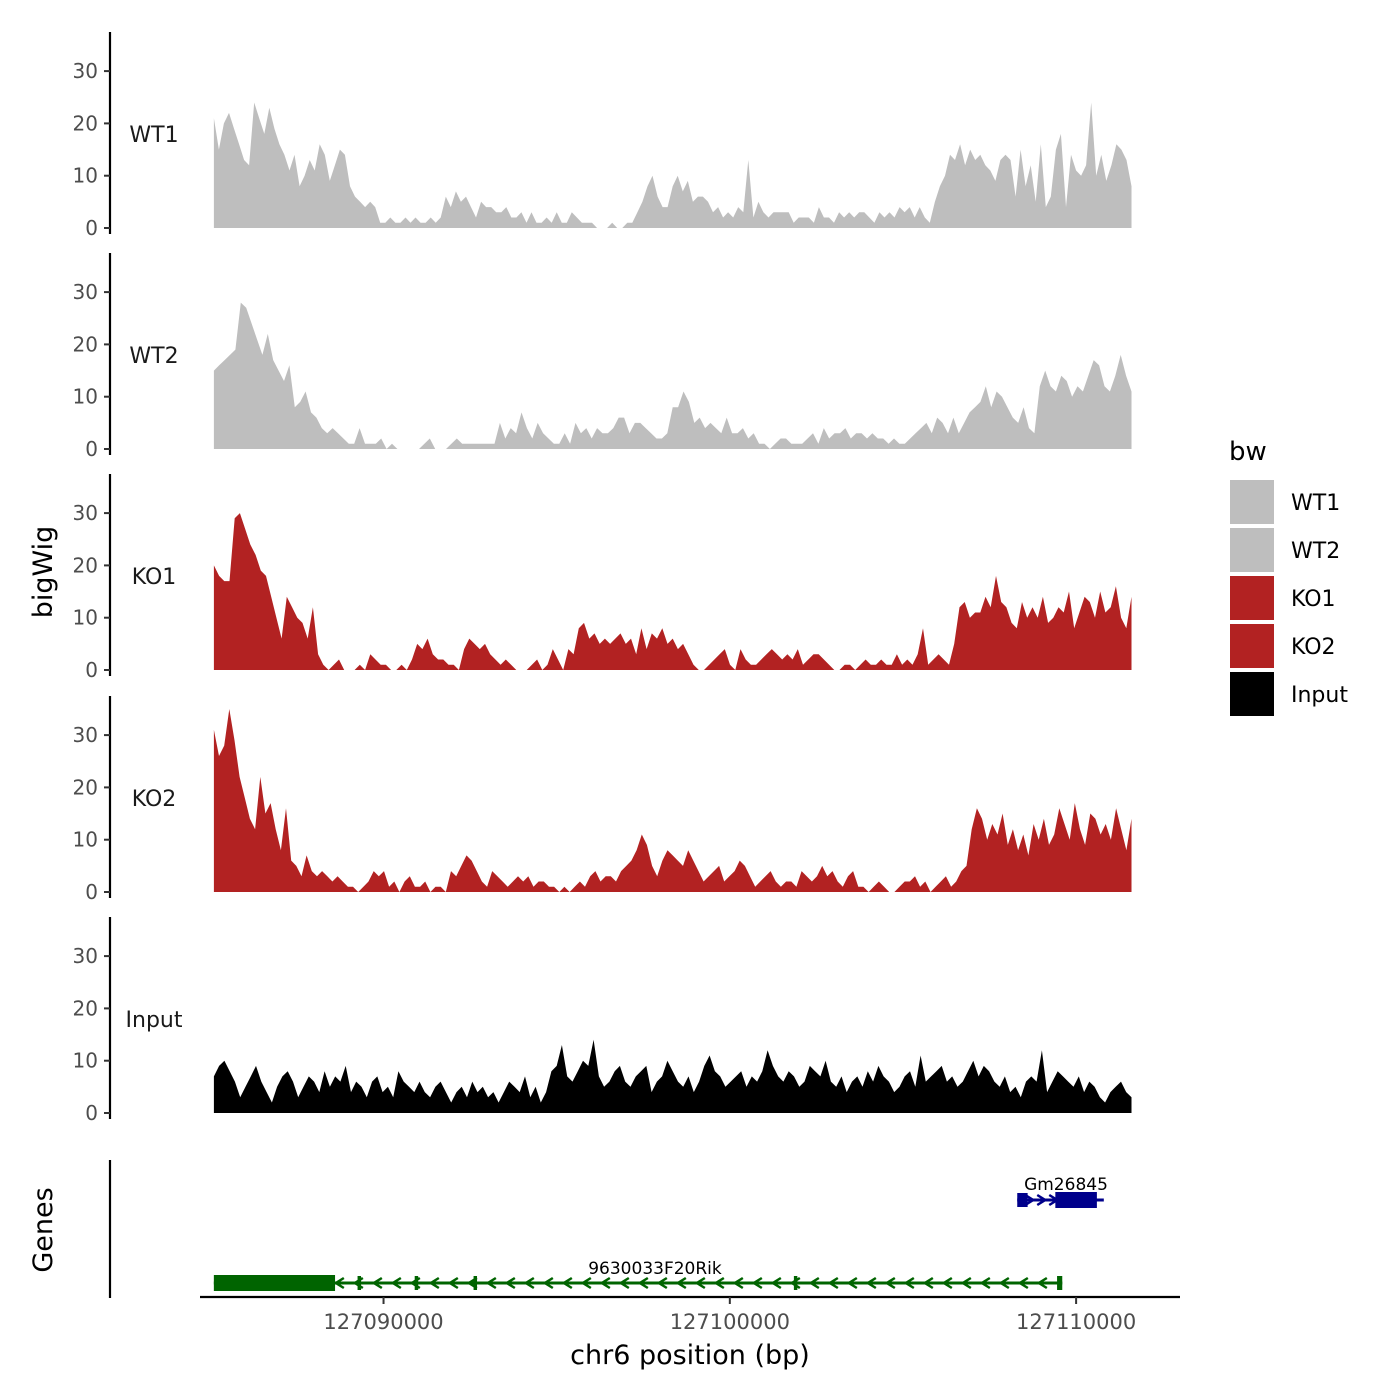 The image size is (1400, 1400). Describe the element at coordinates (1076, 1322) in the screenshot. I see `x-tick-label: 127110000` at that location.